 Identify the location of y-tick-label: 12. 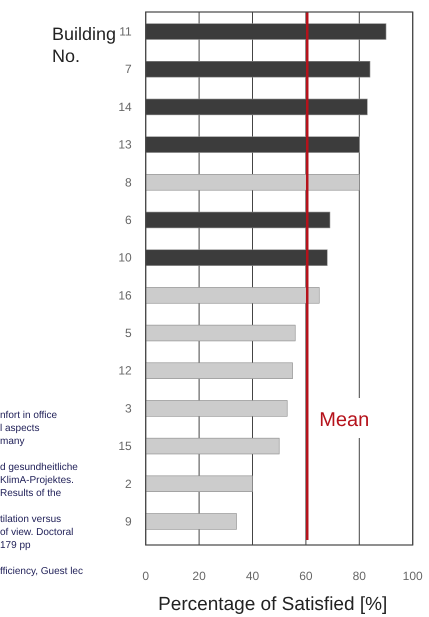
(125, 371).